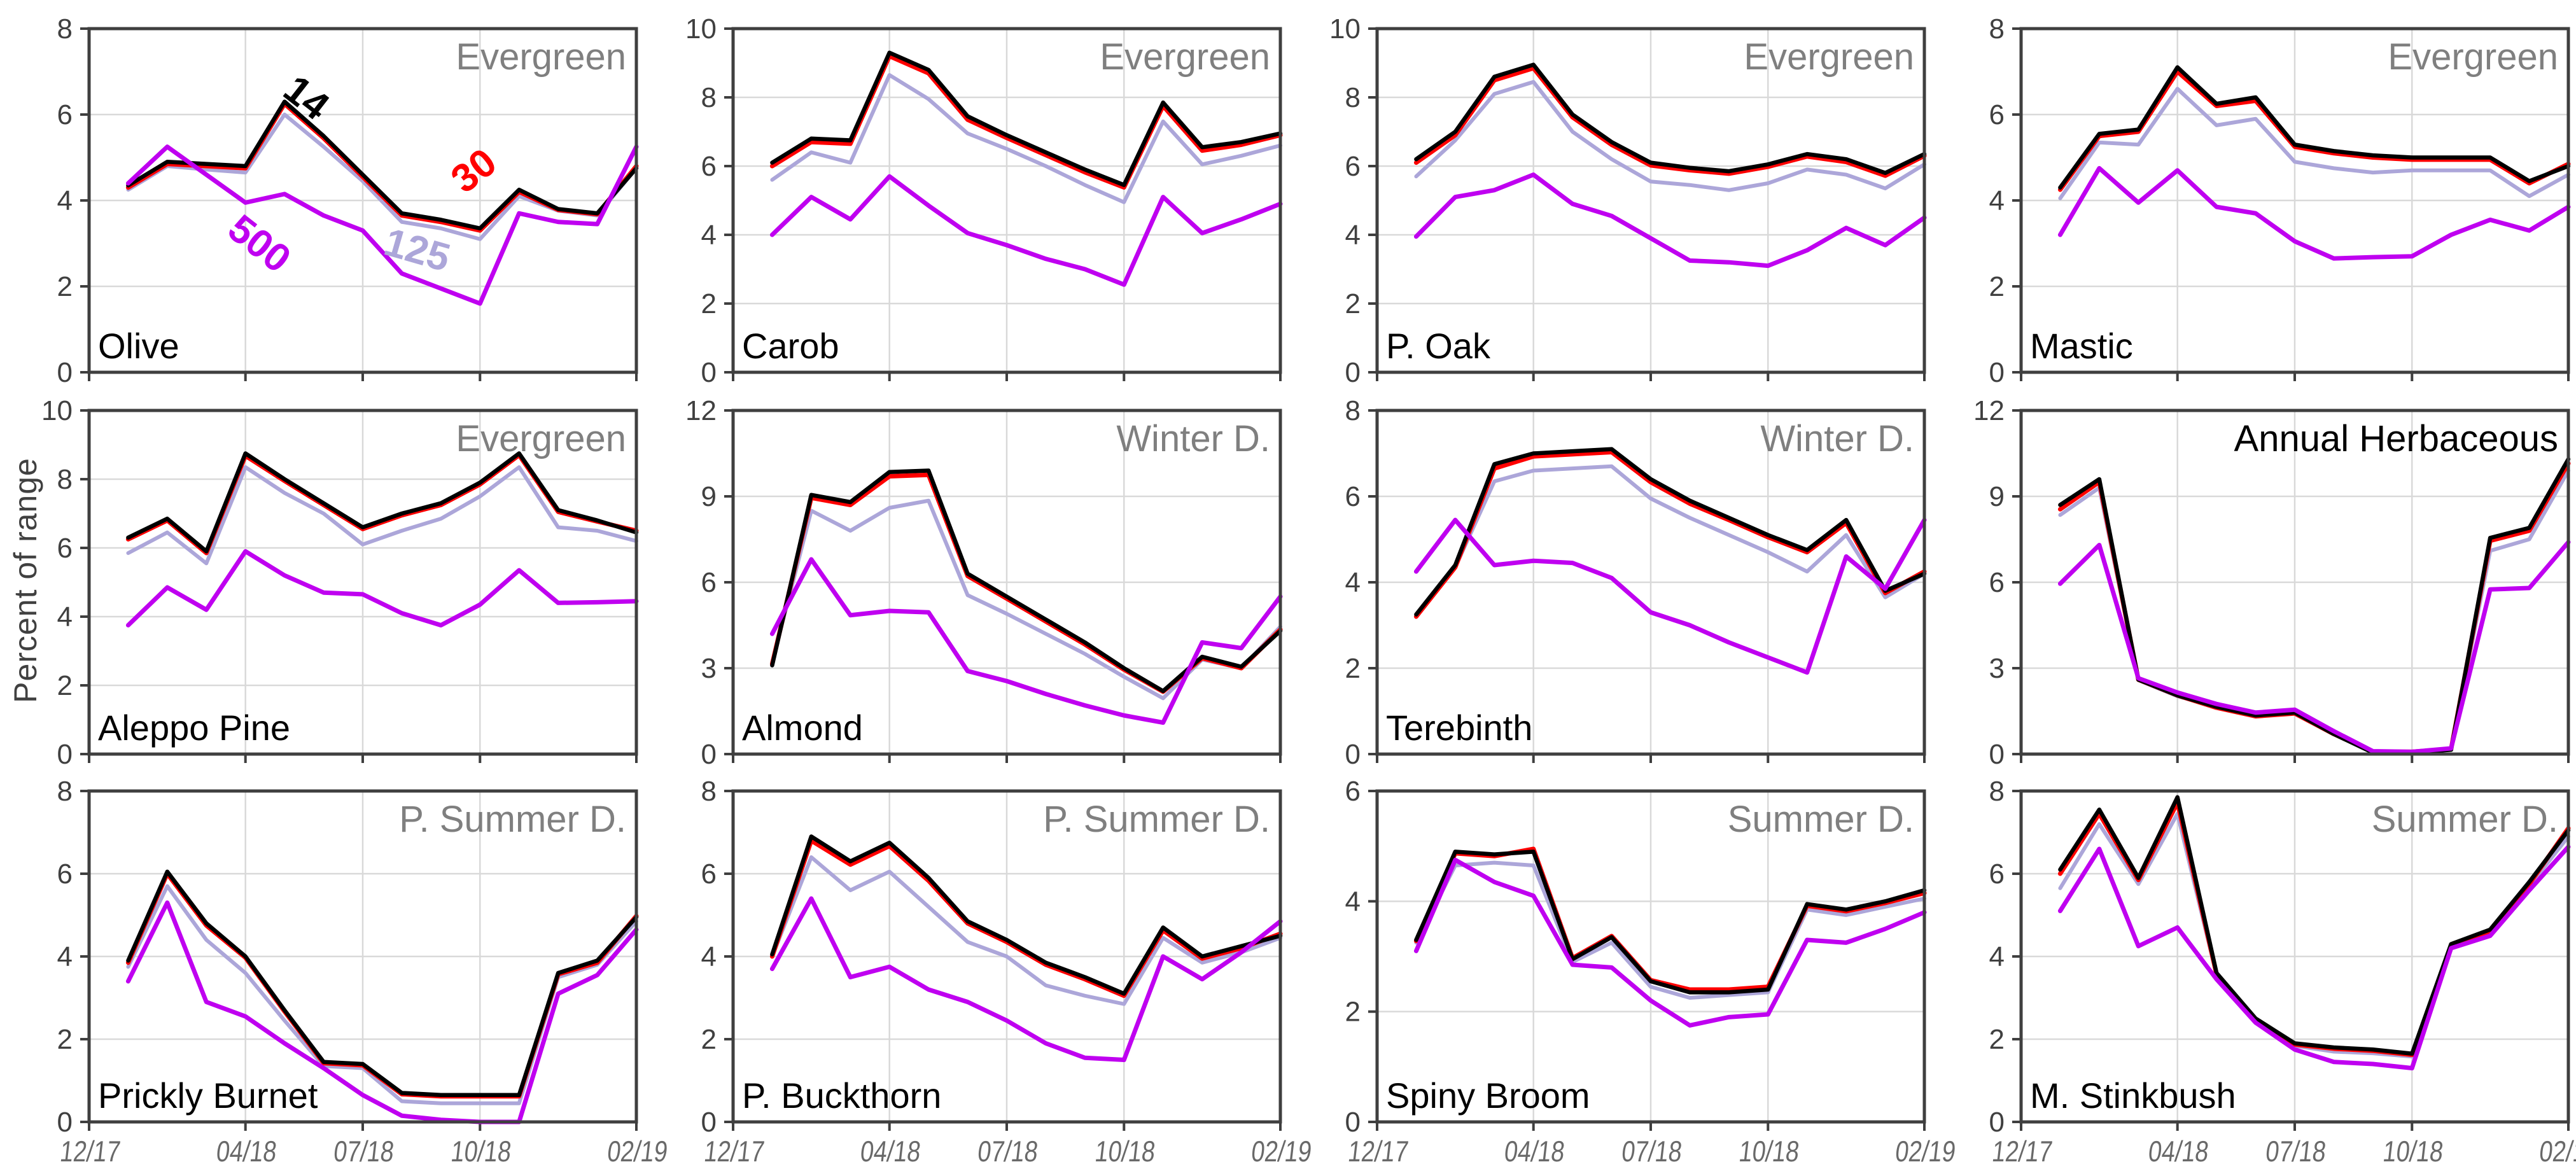 The height and width of the screenshot is (1176, 2576). I want to click on panel-mastic: 0 2 4 6 8 Mastic Evergreen, so click(2280, 200).